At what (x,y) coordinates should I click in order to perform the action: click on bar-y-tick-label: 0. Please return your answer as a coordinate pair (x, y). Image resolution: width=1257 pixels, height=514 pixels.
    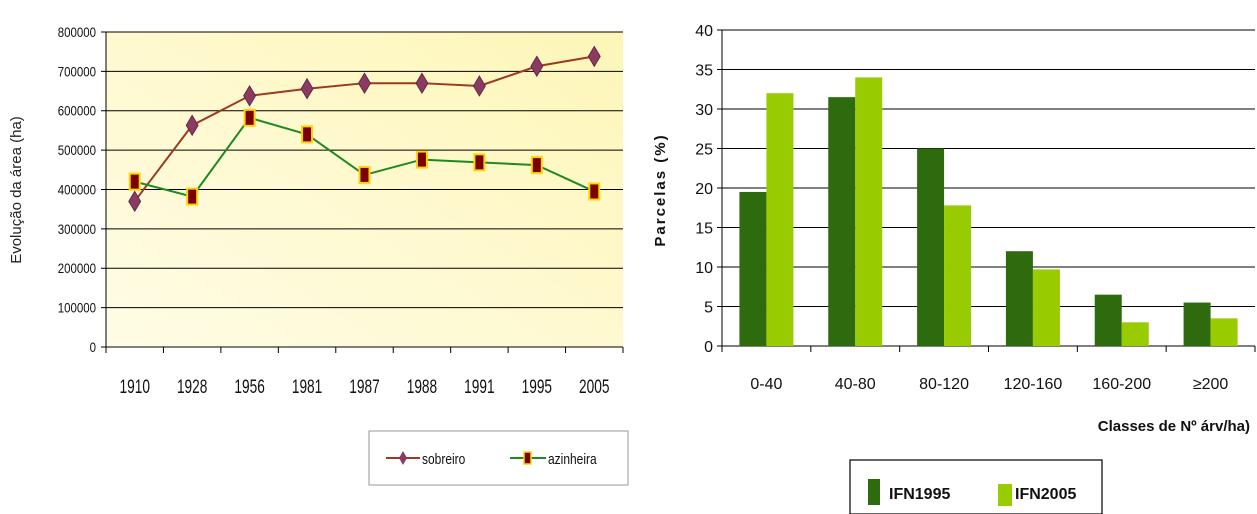
    Looking at the image, I should click on (708, 347).